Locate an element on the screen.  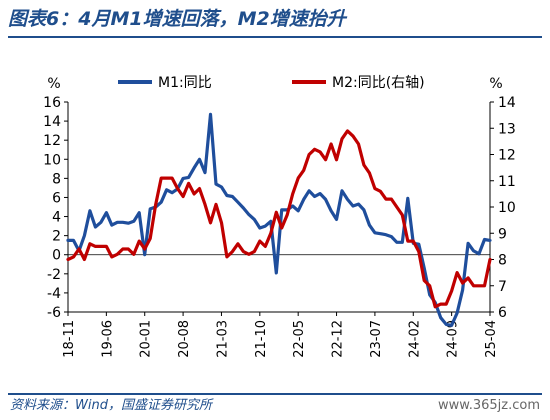
x-tick-label: 20-01 is located at coordinates (146, 339).